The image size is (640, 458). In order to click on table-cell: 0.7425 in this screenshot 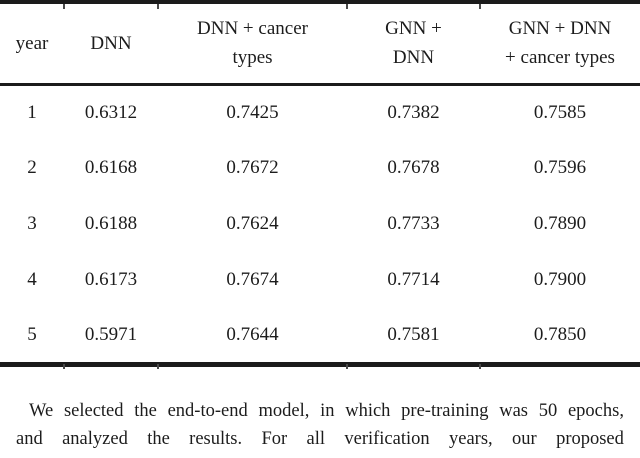, I will do `click(252, 112)`.